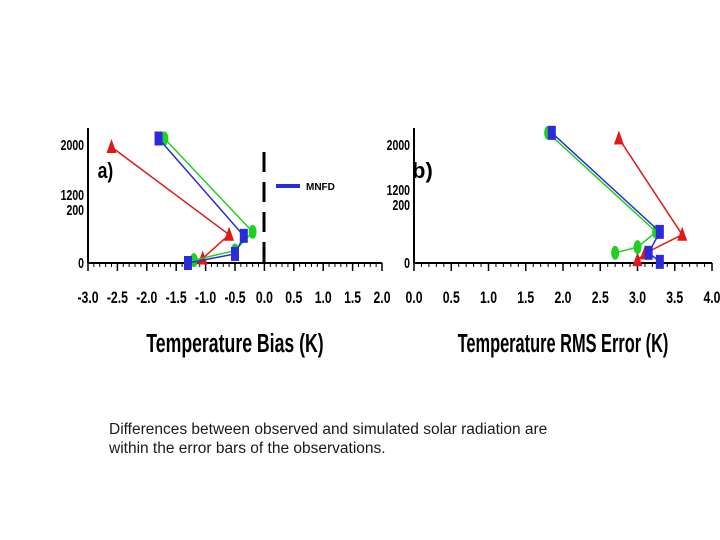  What do you see at coordinates (563, 343) in the screenshot?
I see `panel-b-x-axis-title: Temperature RMS Error (K)` at bounding box center [563, 343].